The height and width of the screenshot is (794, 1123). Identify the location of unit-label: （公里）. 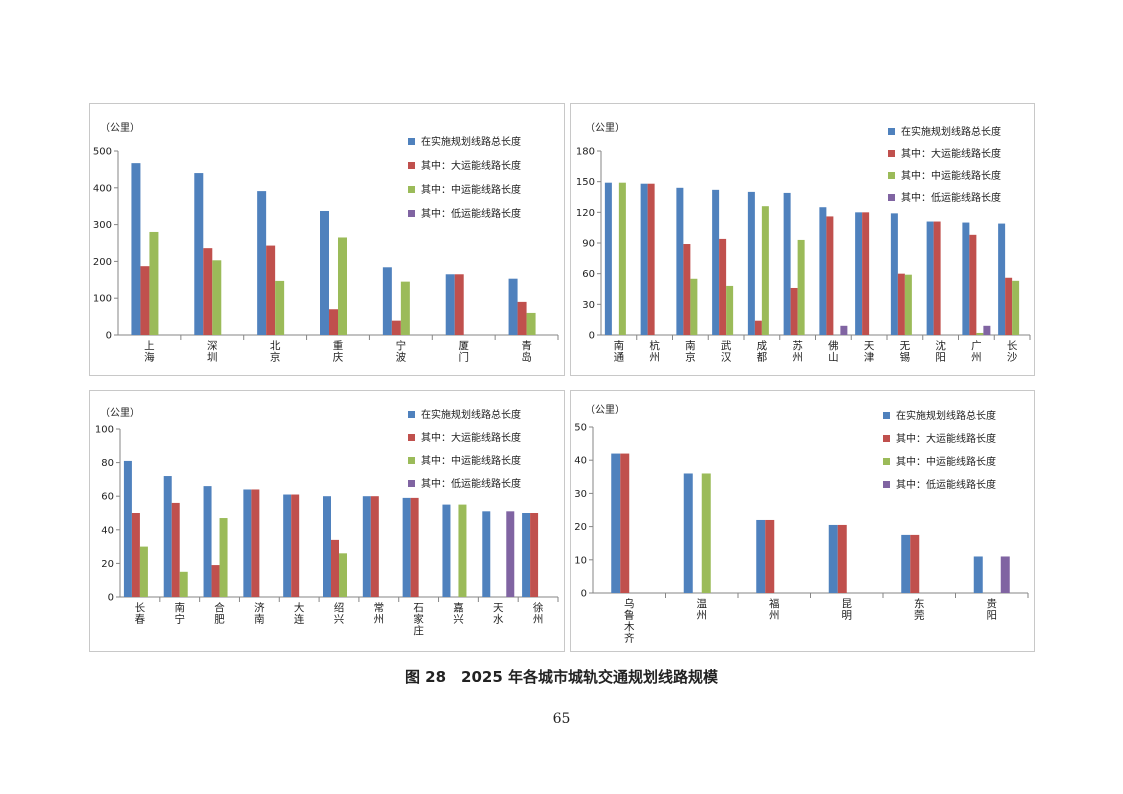
(605, 410).